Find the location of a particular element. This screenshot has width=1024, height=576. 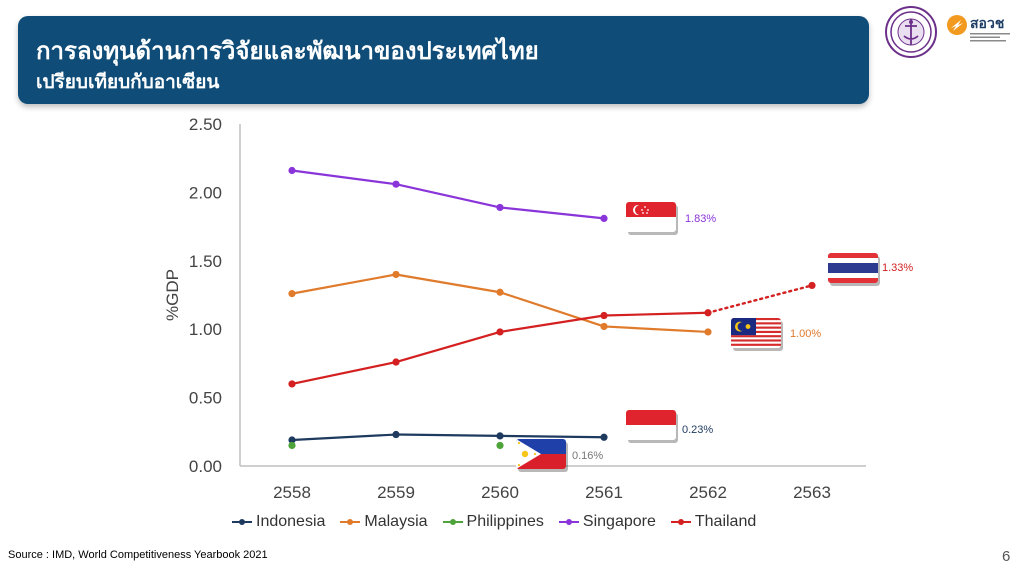

y-tick-label: 1.50 is located at coordinates (205, 261).